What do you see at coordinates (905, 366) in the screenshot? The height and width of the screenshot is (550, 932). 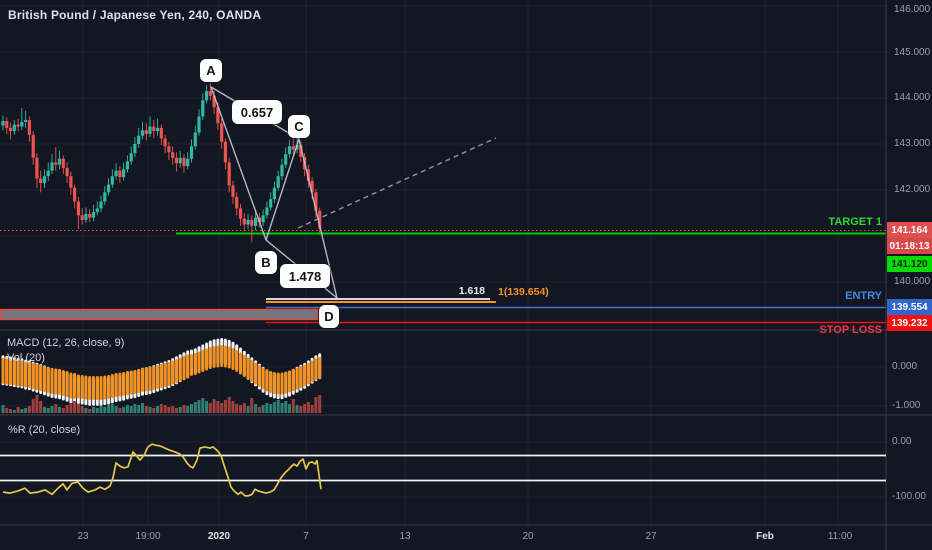 I see `indicator-axis-label: 0.000` at bounding box center [905, 366].